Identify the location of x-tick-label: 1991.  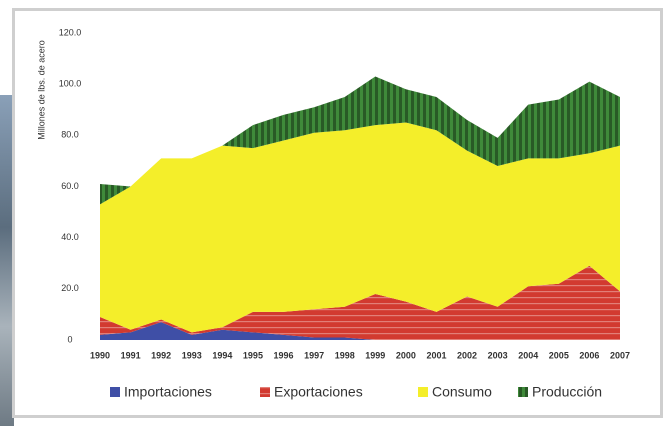
(131, 355).